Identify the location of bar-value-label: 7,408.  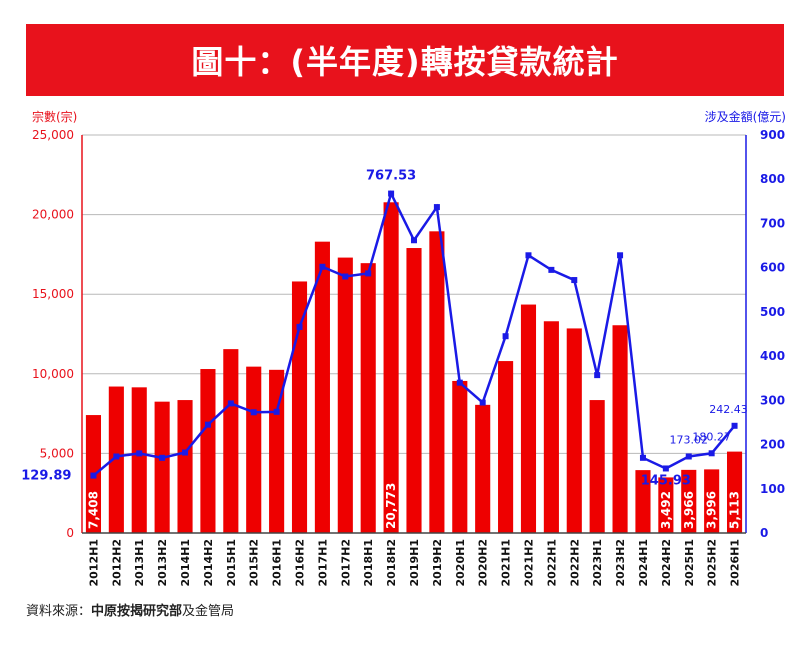
(93, 510).